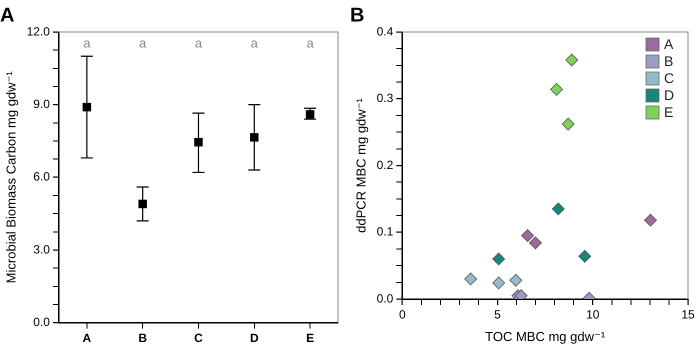 This screenshot has height=353, width=700. Describe the element at coordinates (545, 336) in the screenshot. I see `x-axis-title: TOC MBC mg gdw⁻¹` at that location.